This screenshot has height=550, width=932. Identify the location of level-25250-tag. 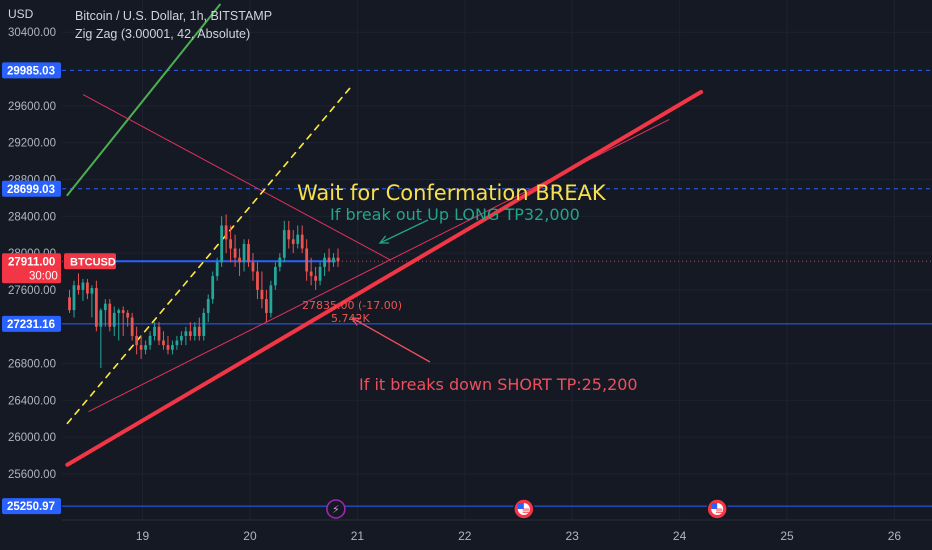
(31, 506).